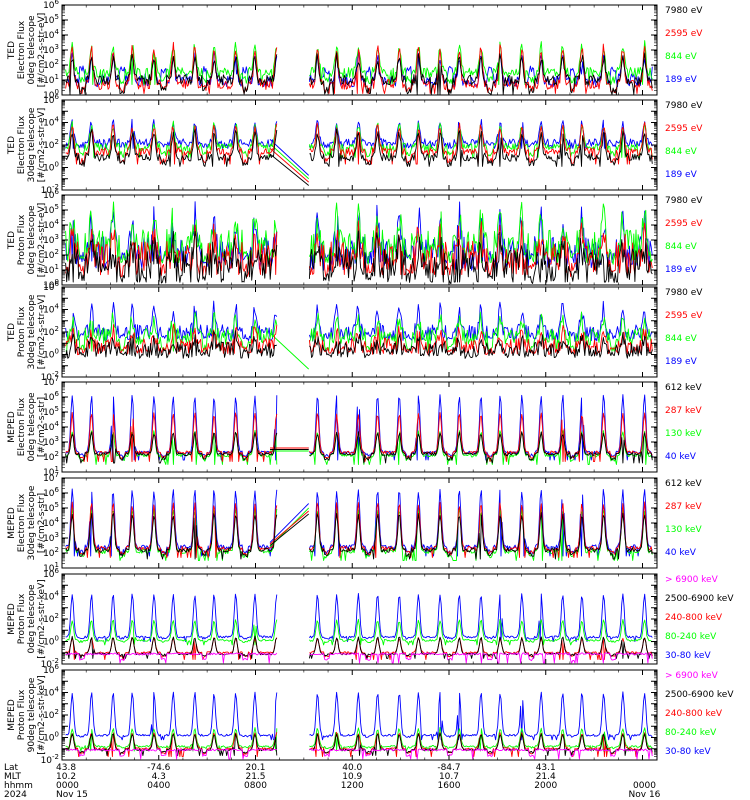 This screenshot has height=800, width=750. What do you see at coordinates (32, 427) in the screenshot?
I see `y-axis-label: 0deg telescope` at bounding box center [32, 427].